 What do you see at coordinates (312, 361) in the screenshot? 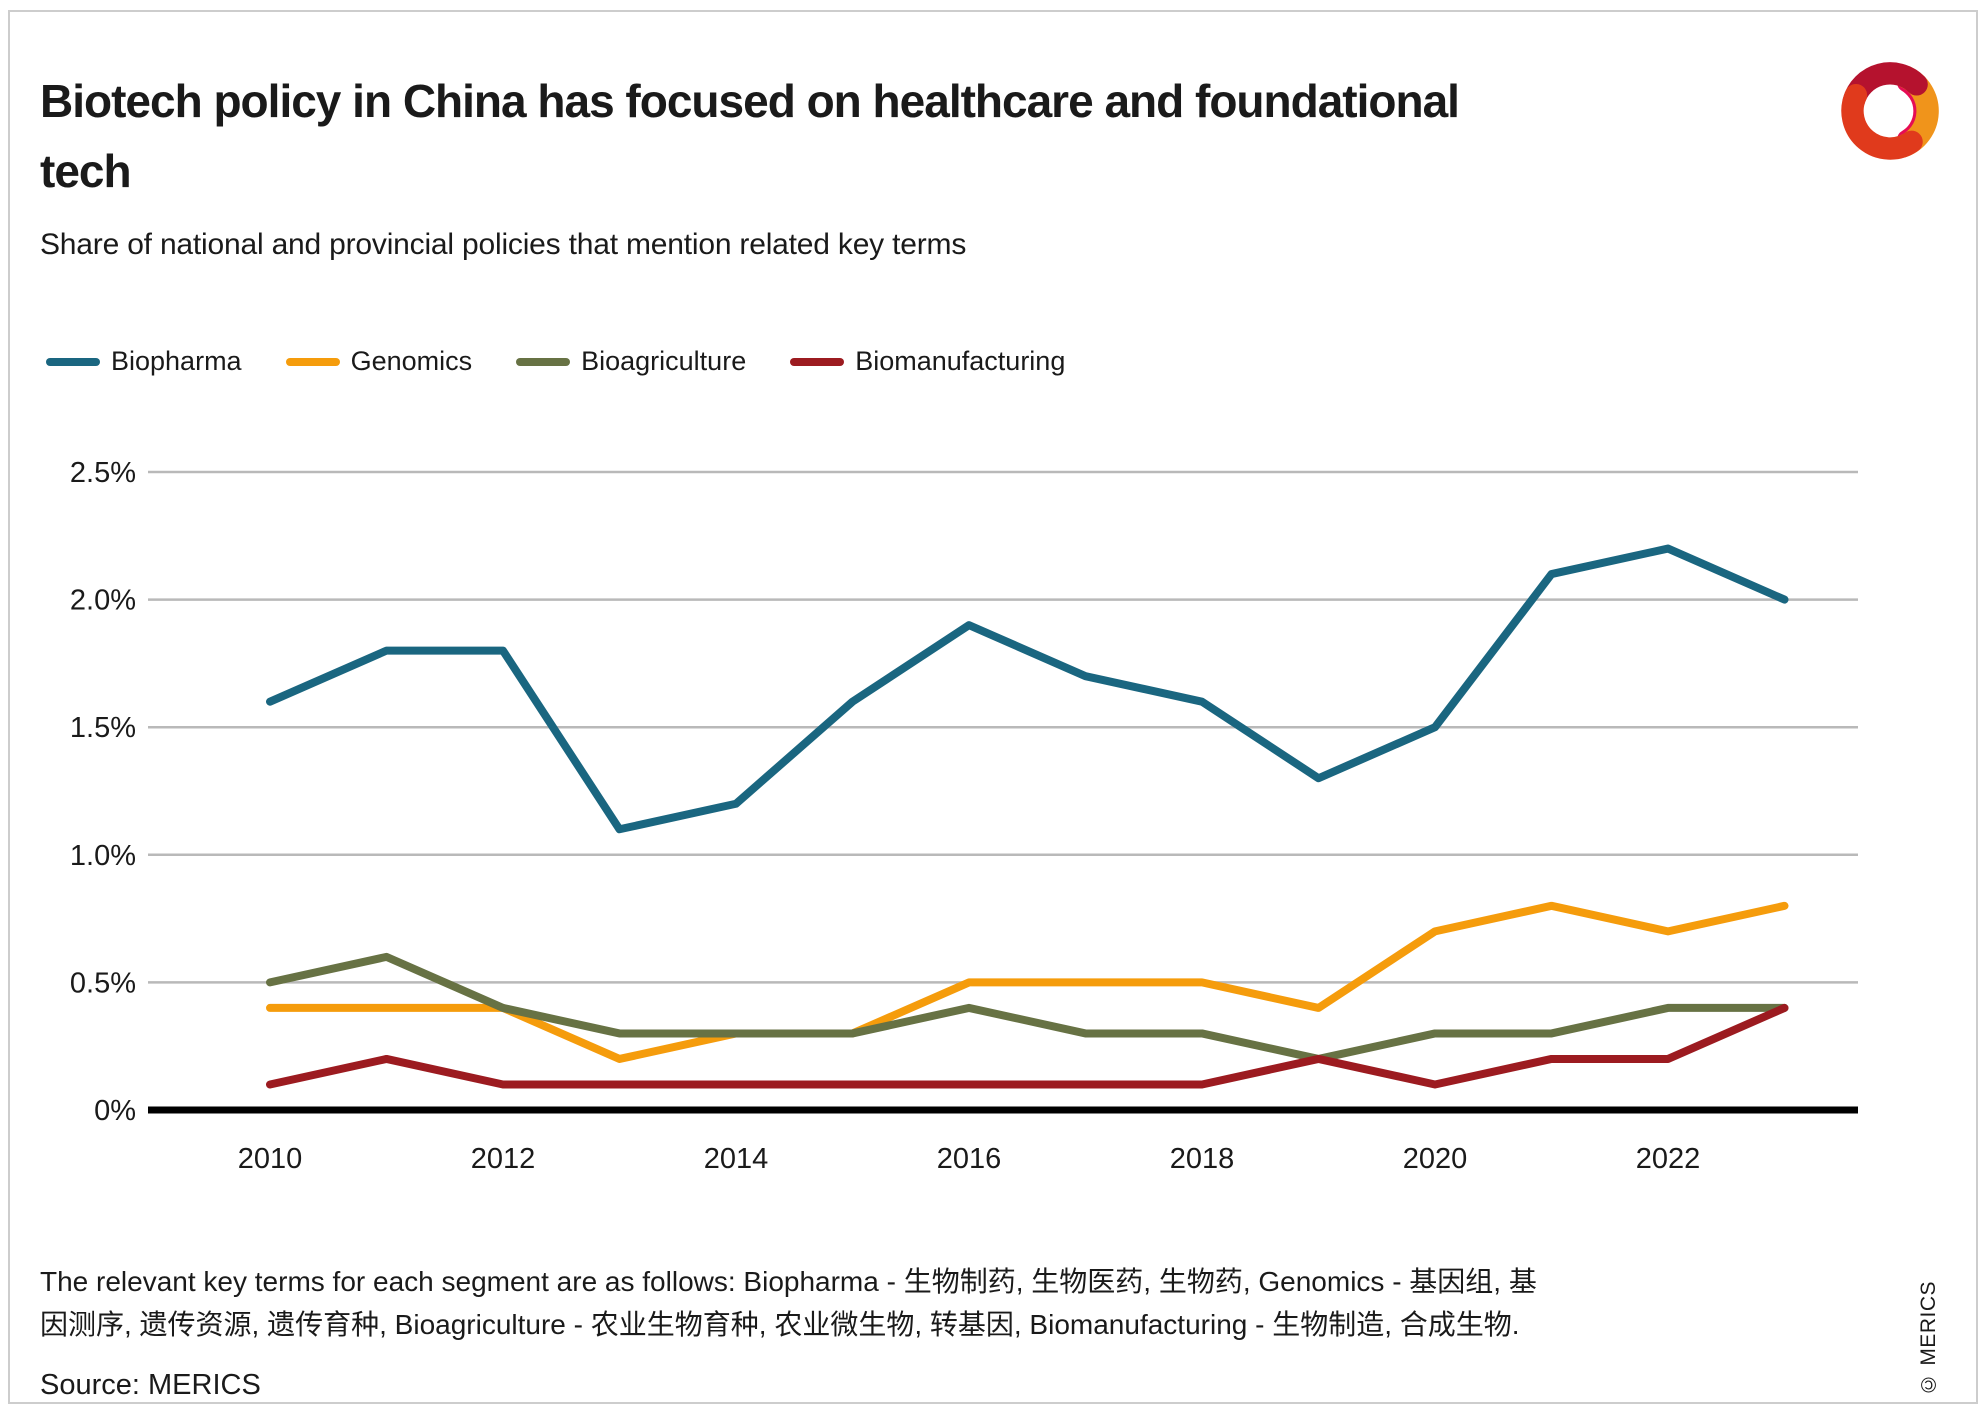
I see `legend-swatch-genomics-icon` at bounding box center [312, 361].